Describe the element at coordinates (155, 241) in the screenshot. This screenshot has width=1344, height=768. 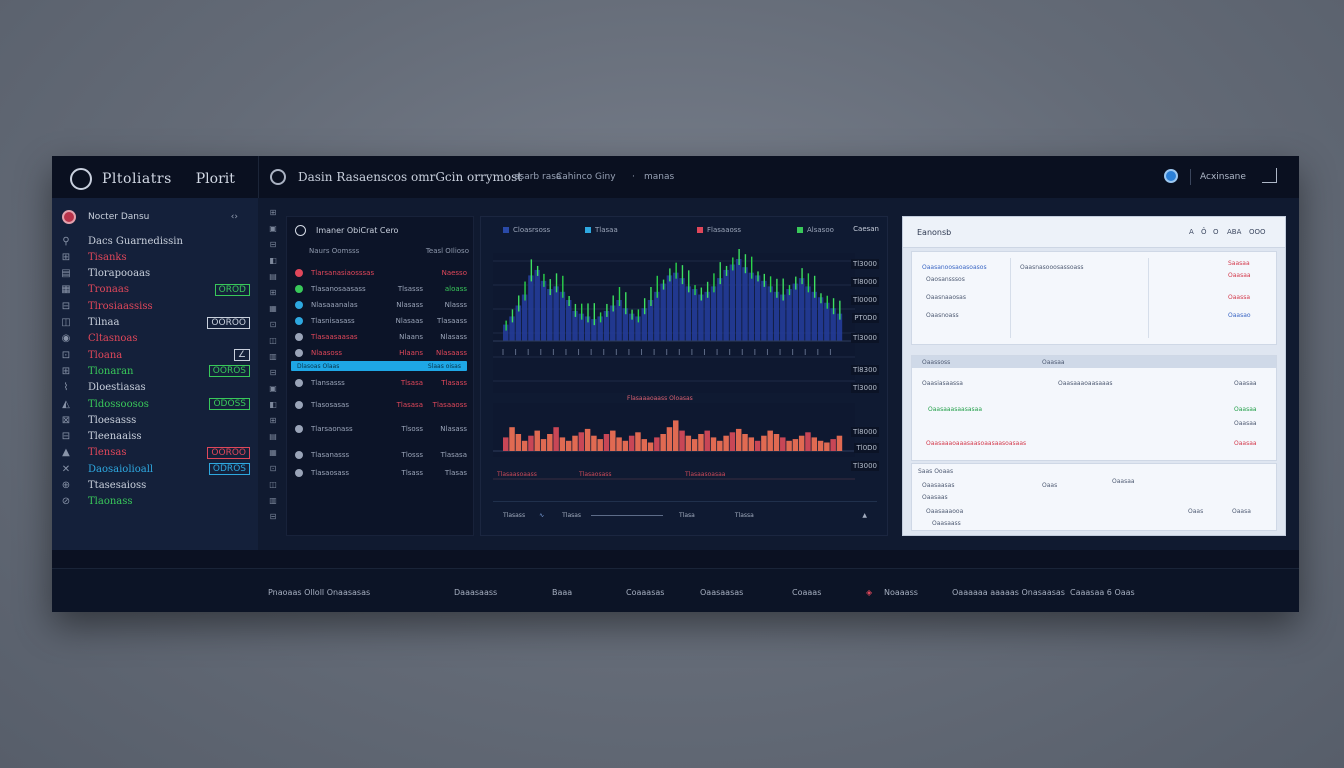
I see `sidebar-item: ⚲ Dacs Guarnedissin` at that location.